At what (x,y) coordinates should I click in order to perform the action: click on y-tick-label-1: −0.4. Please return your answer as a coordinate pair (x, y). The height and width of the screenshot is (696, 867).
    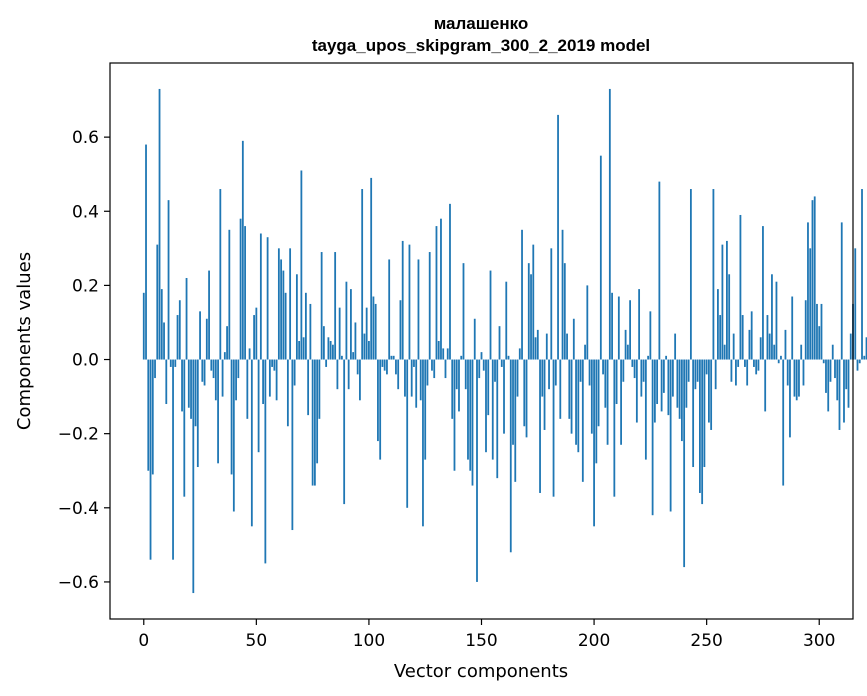
    Looking at the image, I should click on (78, 509).